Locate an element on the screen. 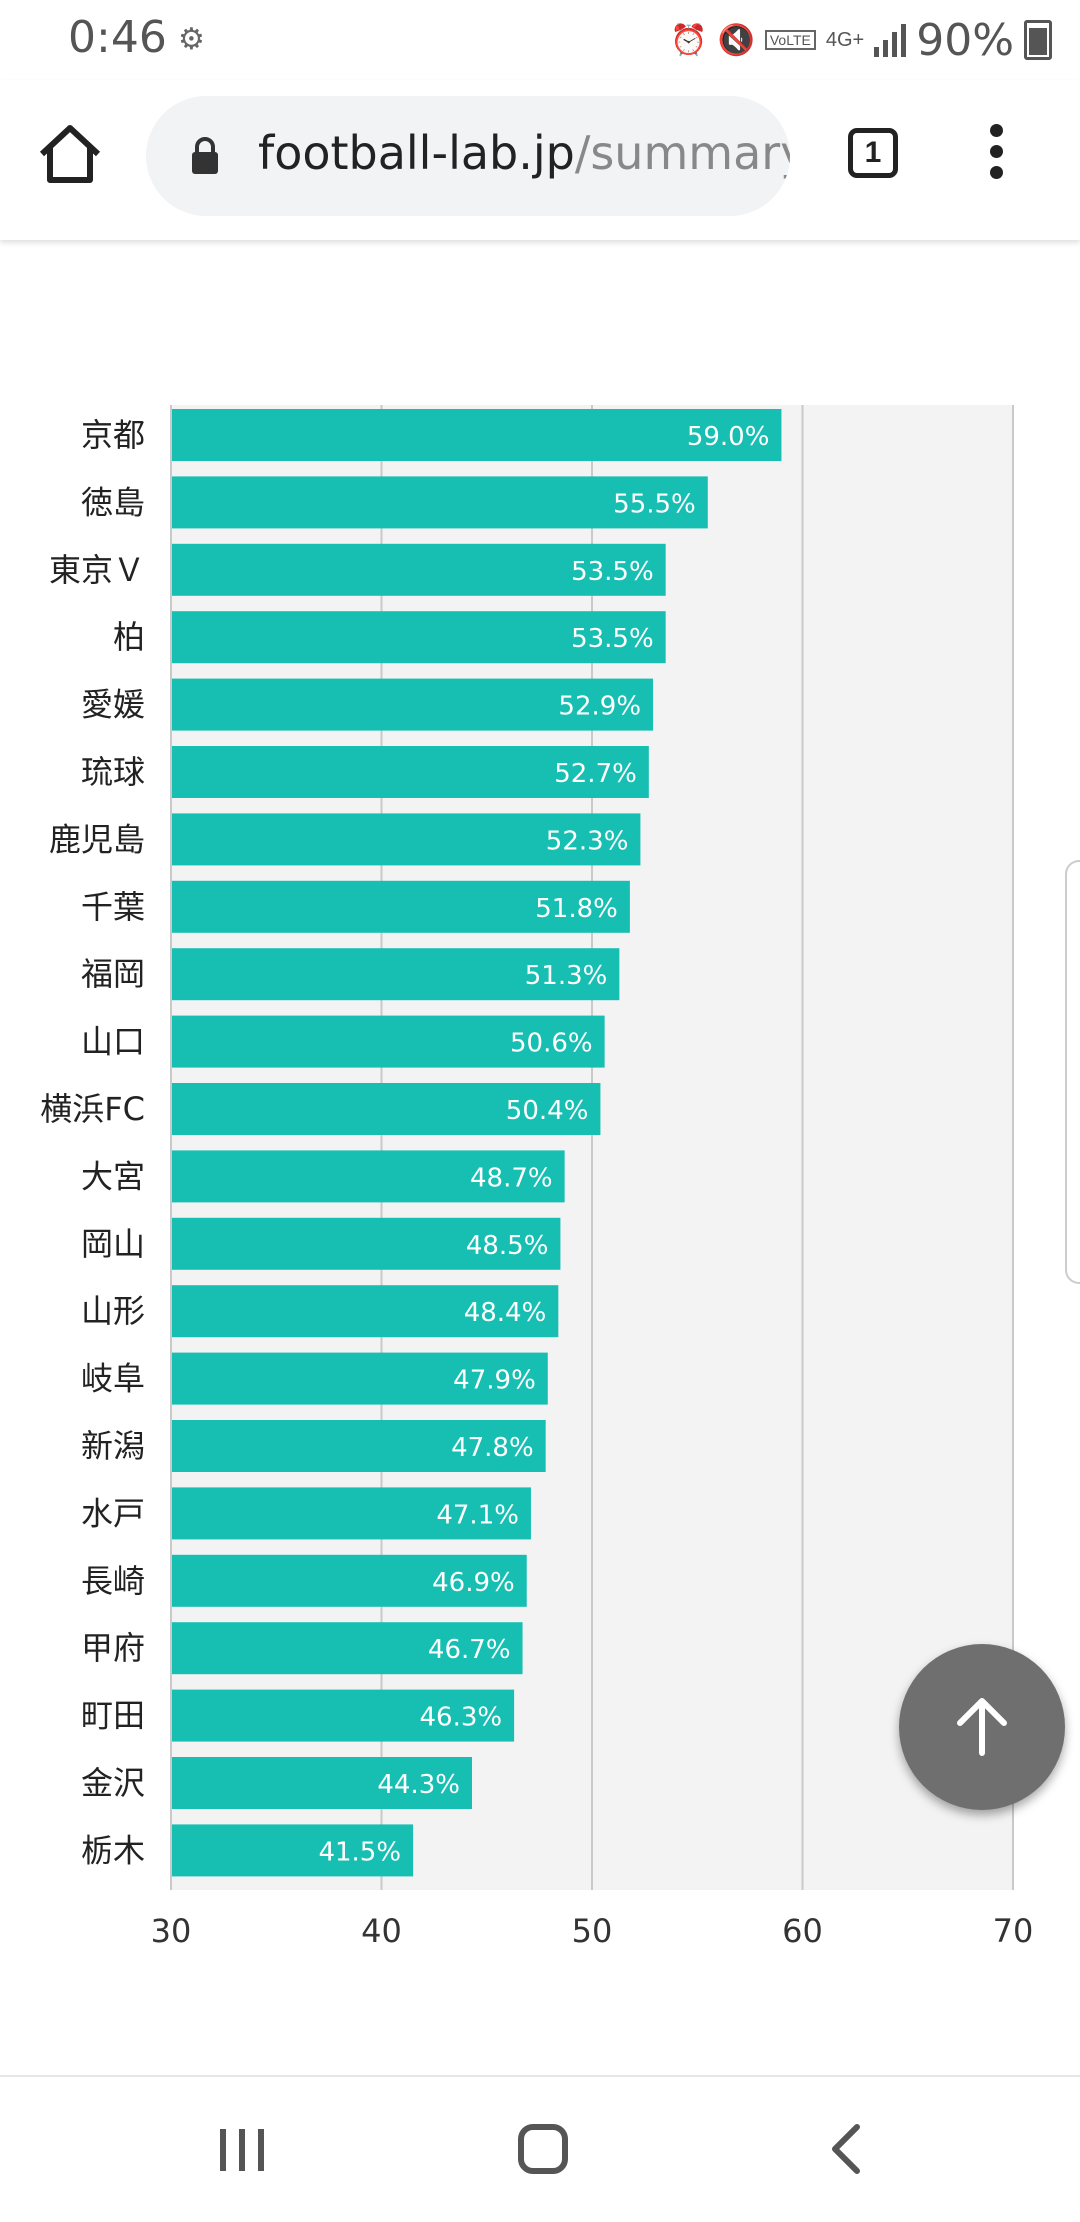 This screenshot has width=1080, height=2222. data-label: 52.3% is located at coordinates (587, 841).